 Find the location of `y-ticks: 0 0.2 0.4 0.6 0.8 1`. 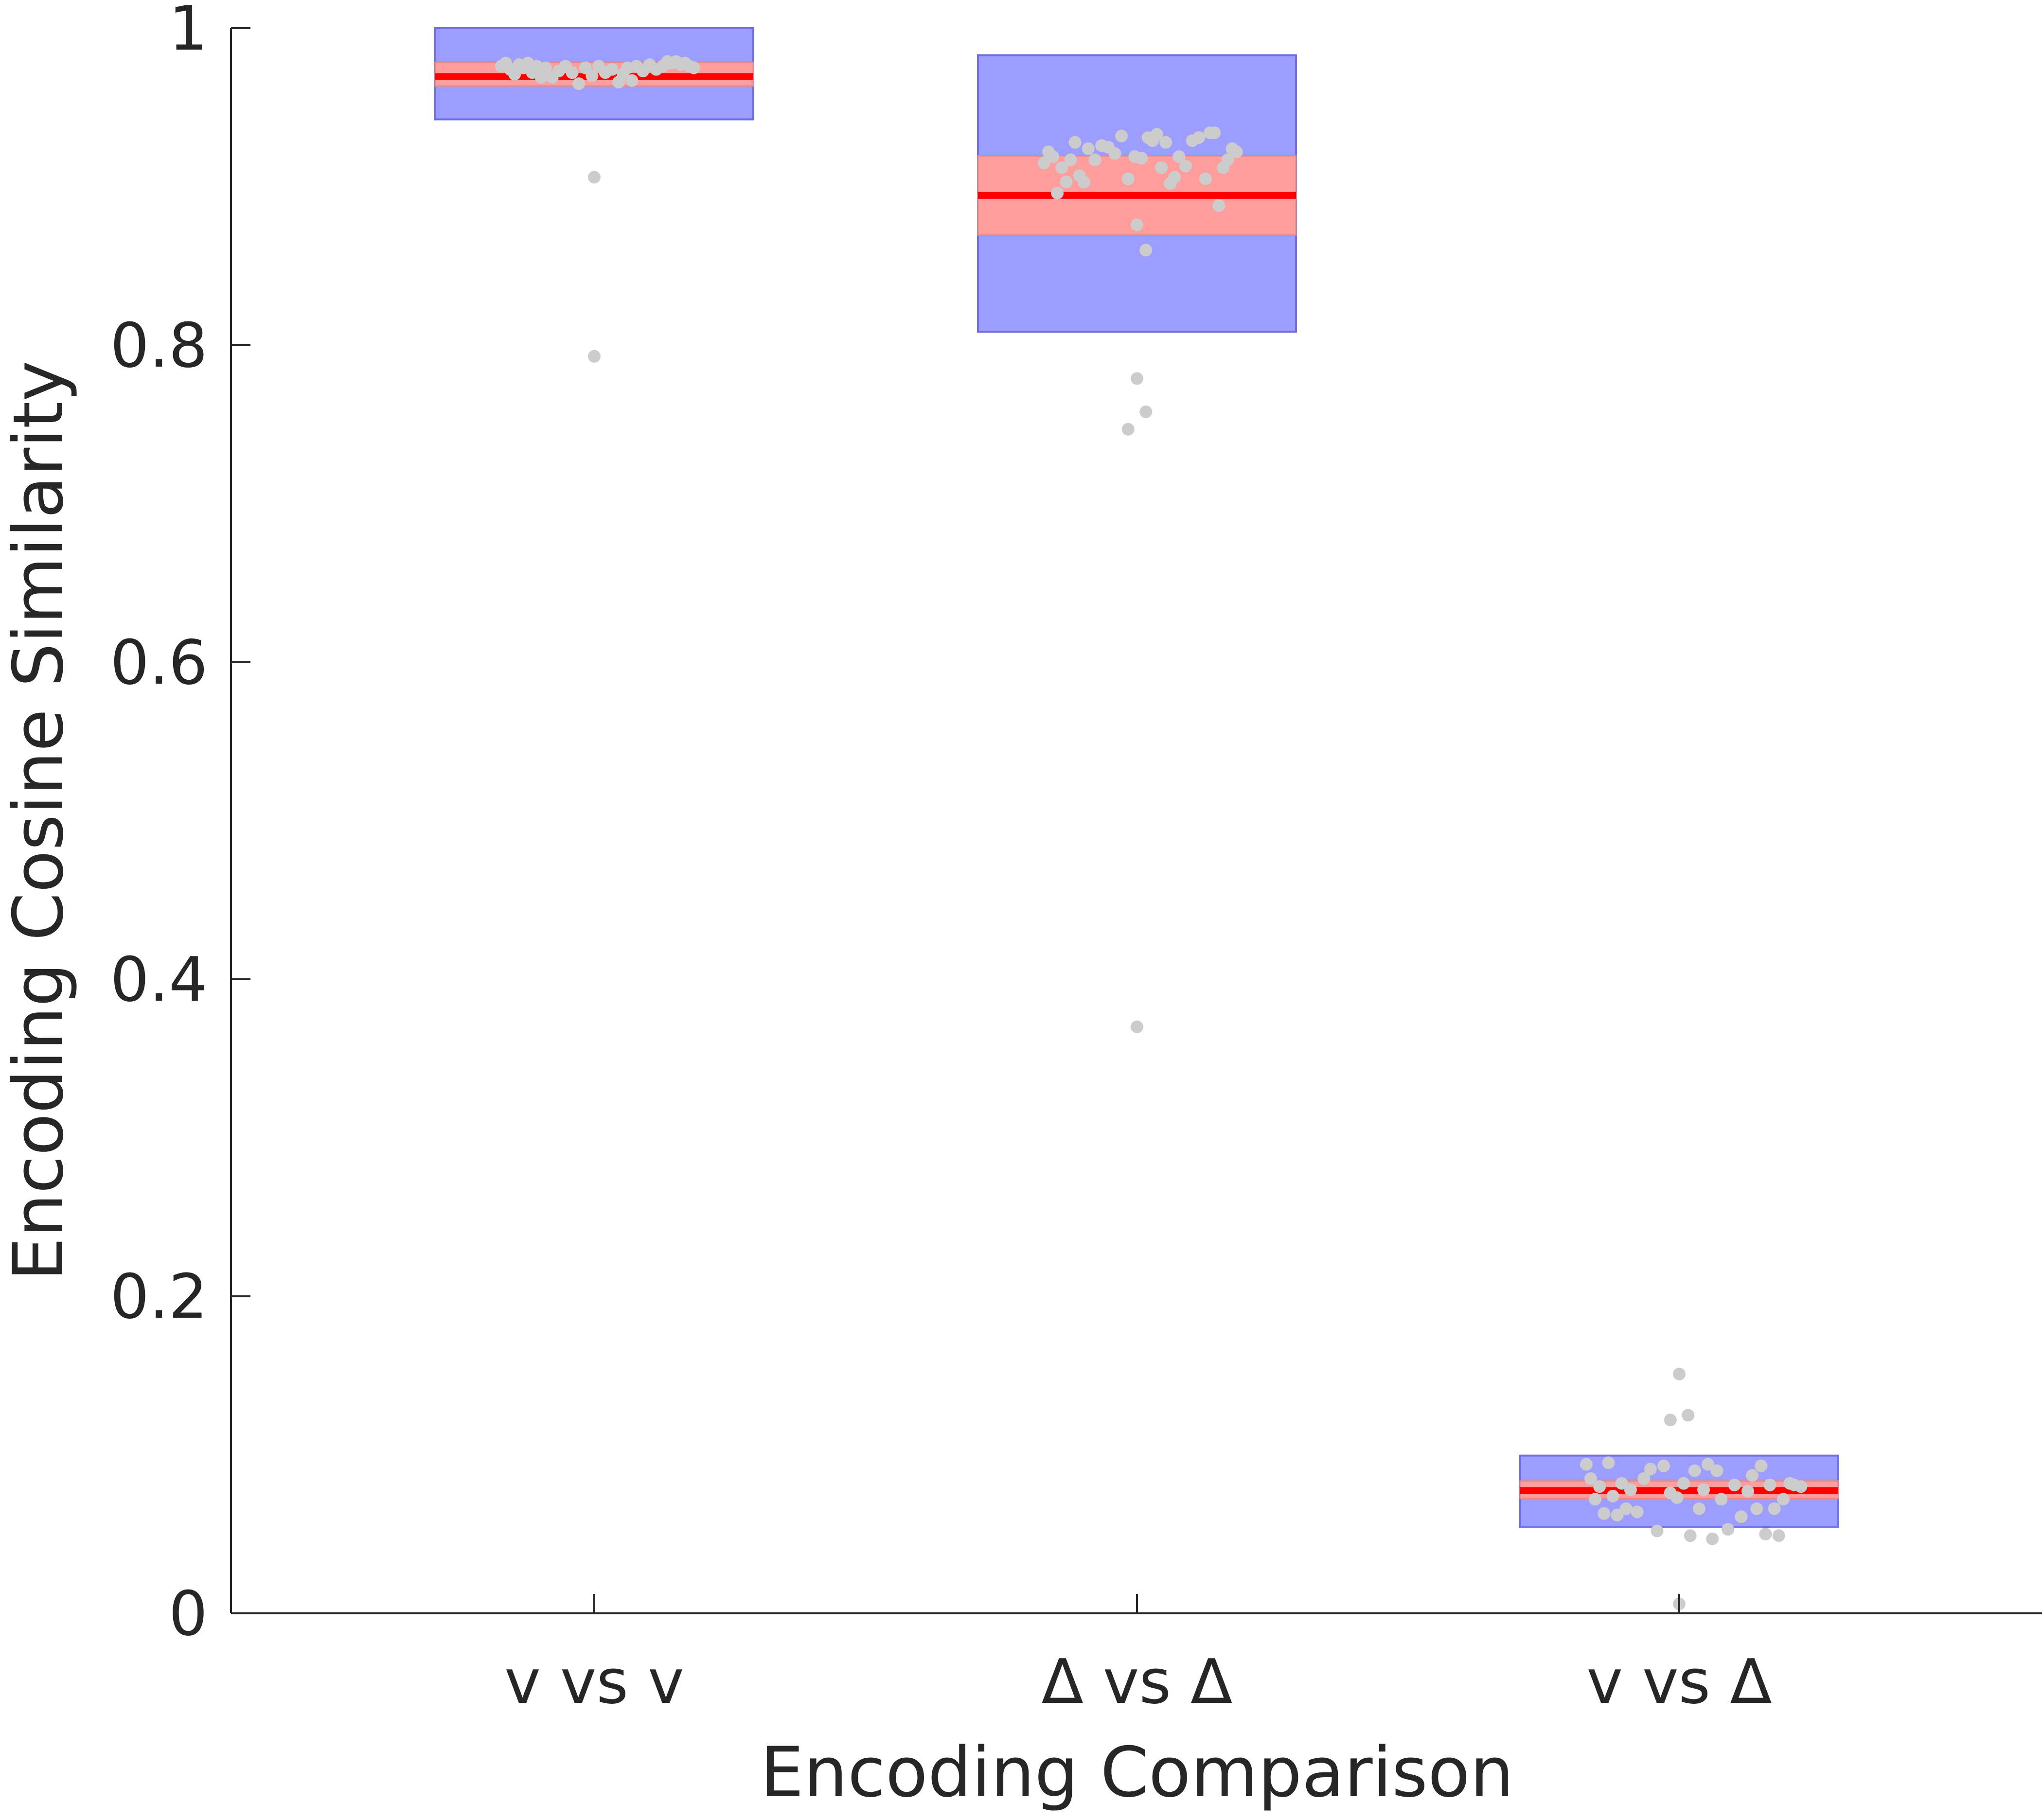

y-ticks: 0 0.2 0.4 0.6 0.8 1 is located at coordinates (180, 824).